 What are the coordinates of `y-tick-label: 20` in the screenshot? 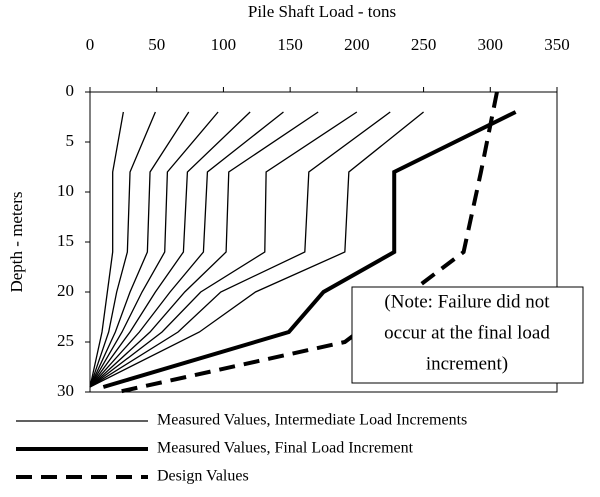 It's located at (65, 290).